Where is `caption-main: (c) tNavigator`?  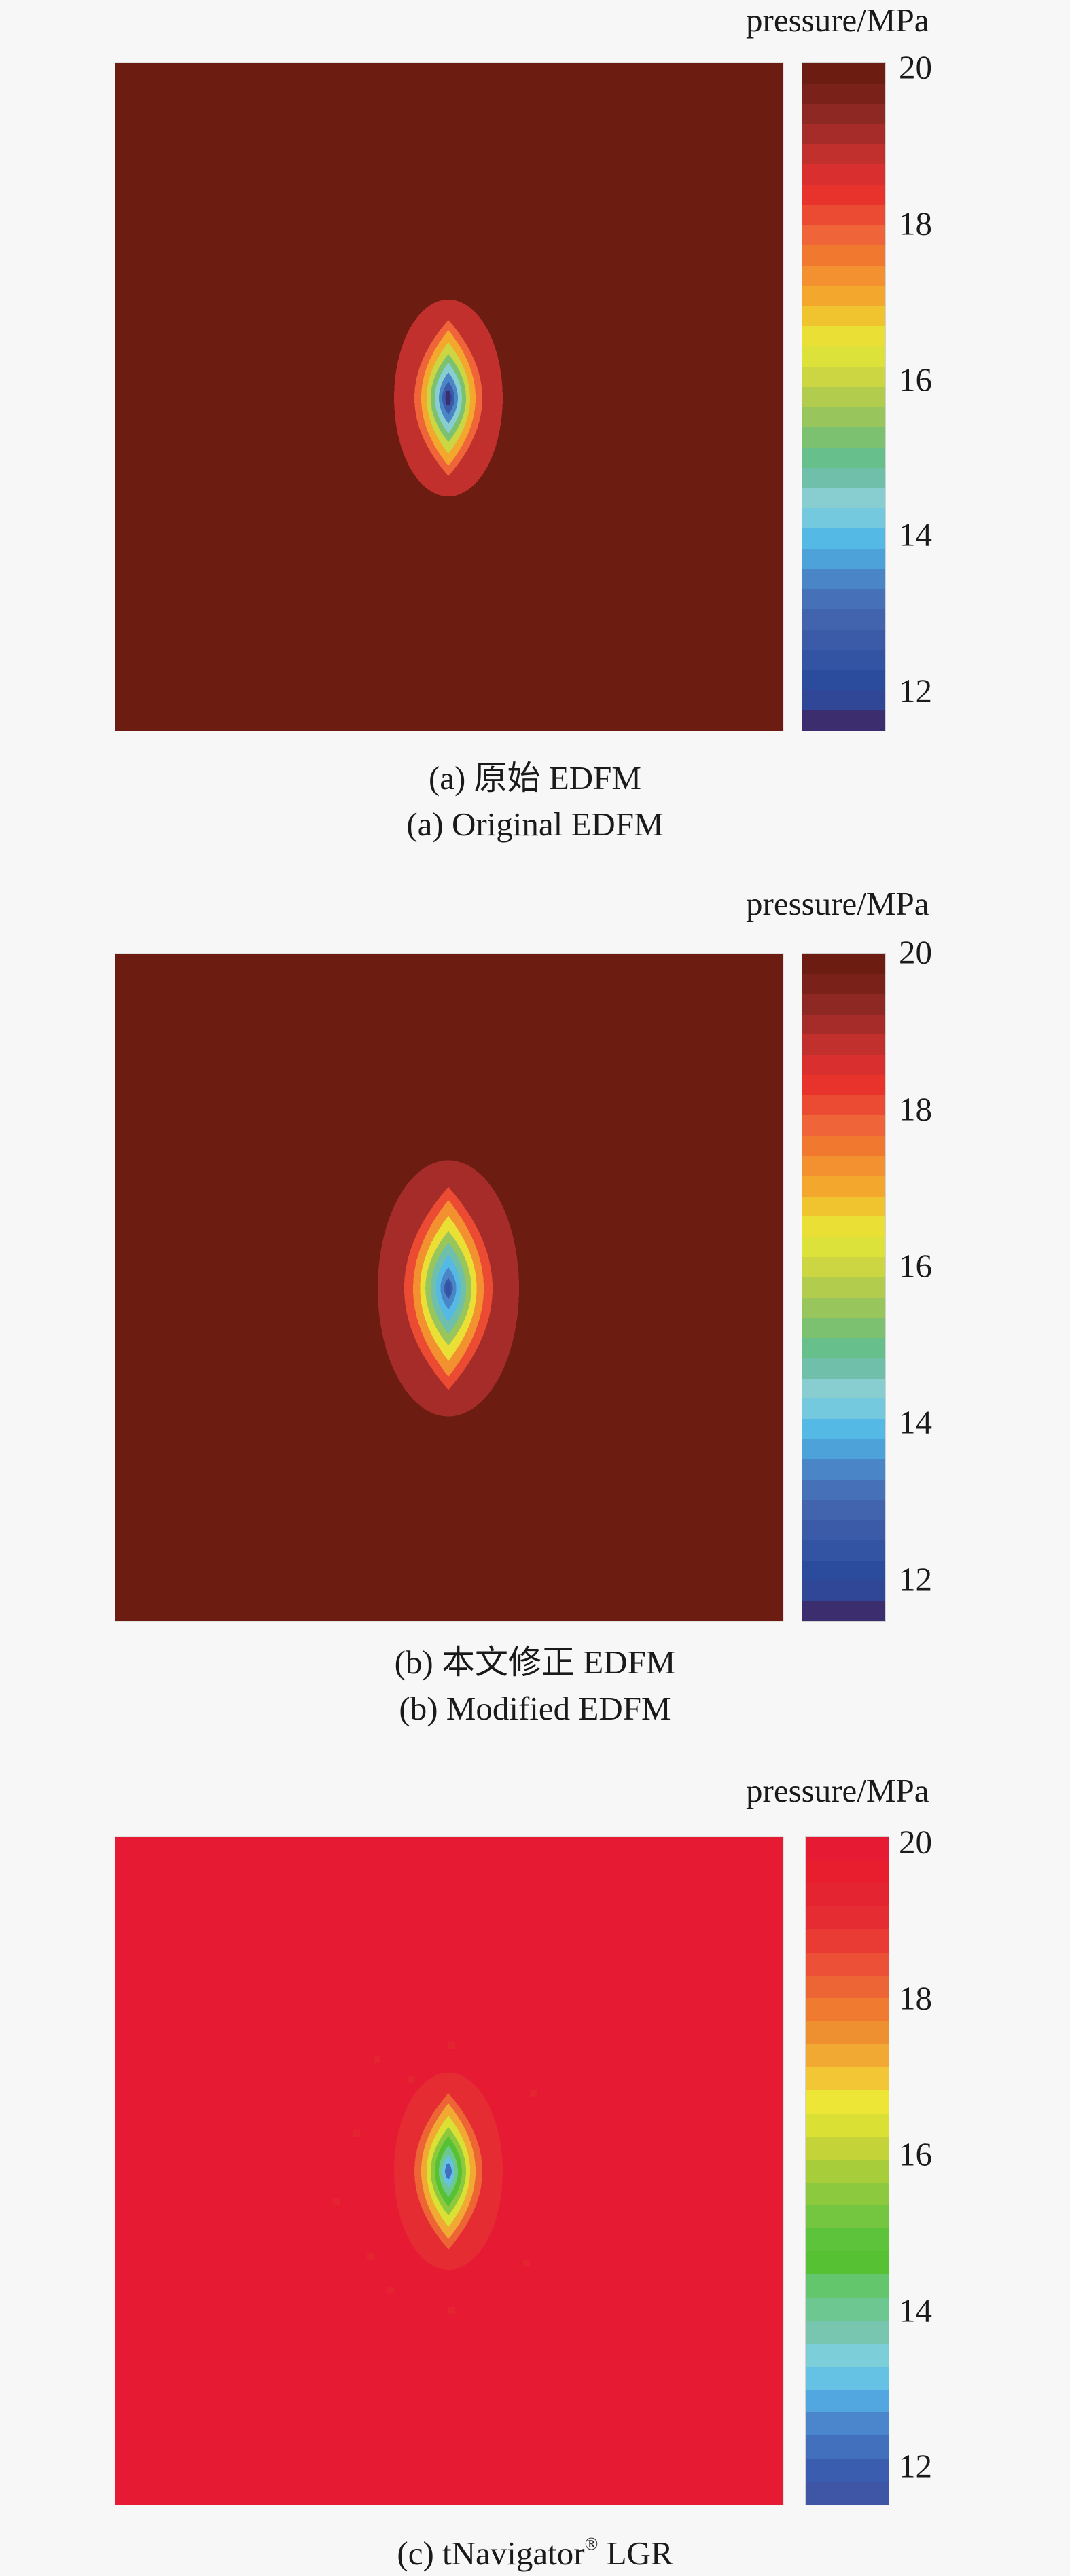 caption-main: (c) tNavigator is located at coordinates (491, 2553).